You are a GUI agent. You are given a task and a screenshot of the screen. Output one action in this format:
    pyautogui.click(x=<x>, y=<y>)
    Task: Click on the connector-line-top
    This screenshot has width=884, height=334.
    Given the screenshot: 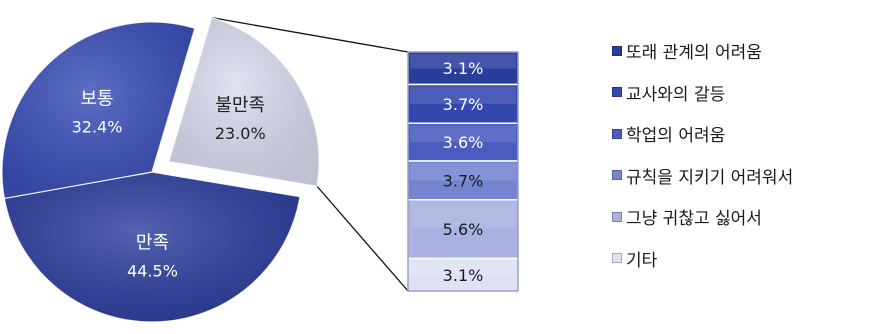 What is the action you would take?
    pyautogui.click(x=310, y=35)
    